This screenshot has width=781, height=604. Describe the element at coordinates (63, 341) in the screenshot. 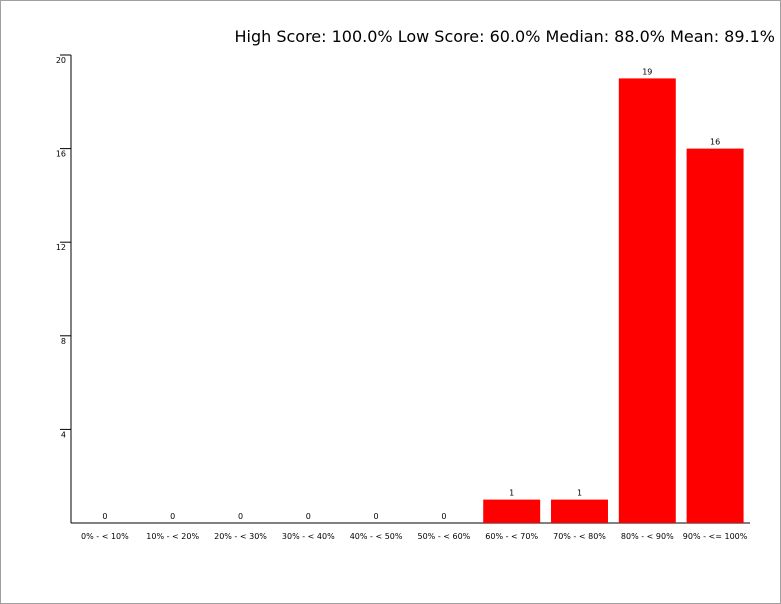

I see `y-tick-label: 8` at that location.